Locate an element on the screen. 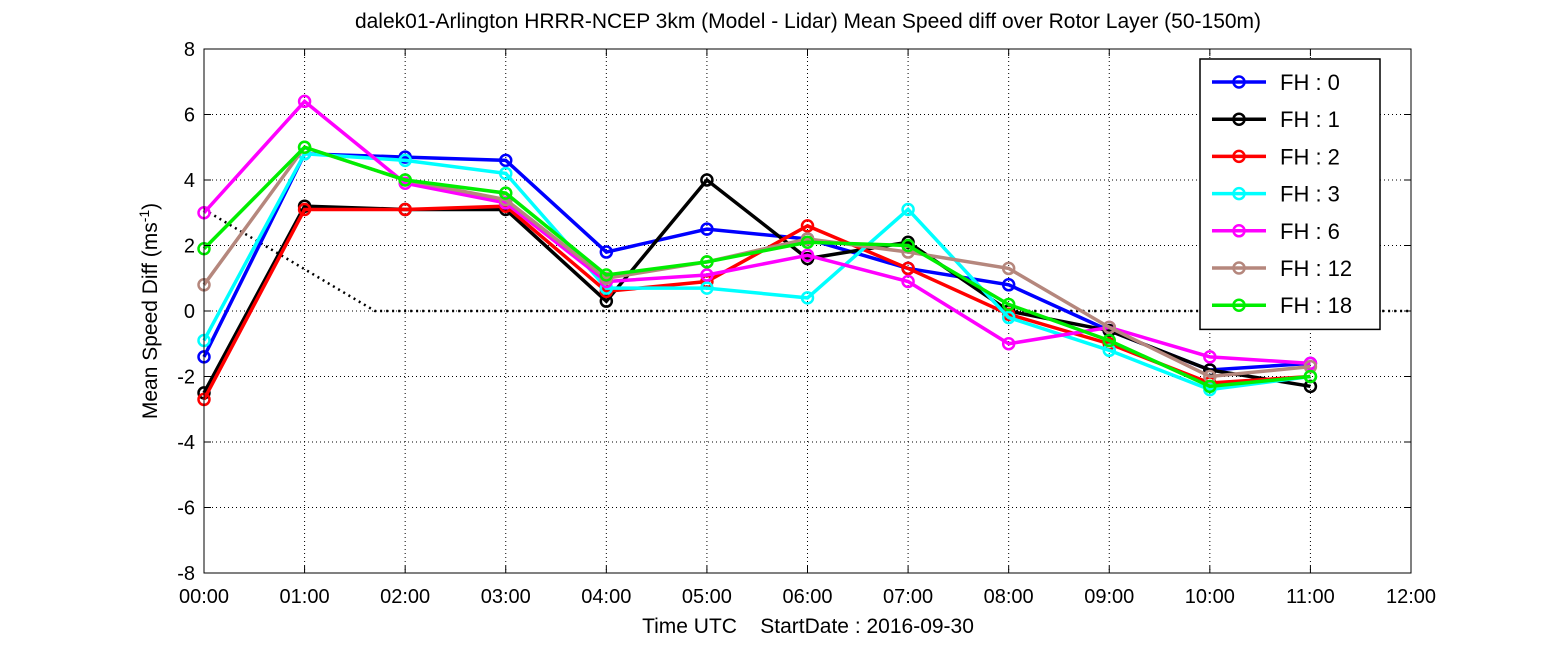 The width and height of the screenshot is (1559, 656). x-tick-label: 07:00 is located at coordinates (908, 597).